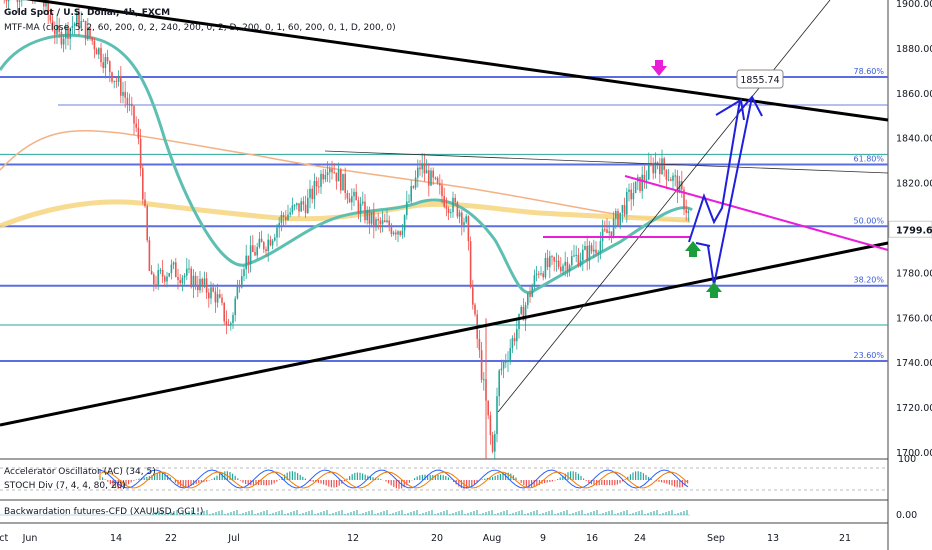 This screenshot has height=550, width=932. What do you see at coordinates (104, 512) in the screenshot?
I see `cfd-label: Backwardation futures-CFD (XAUUSD, GC1!)` at bounding box center [104, 512].